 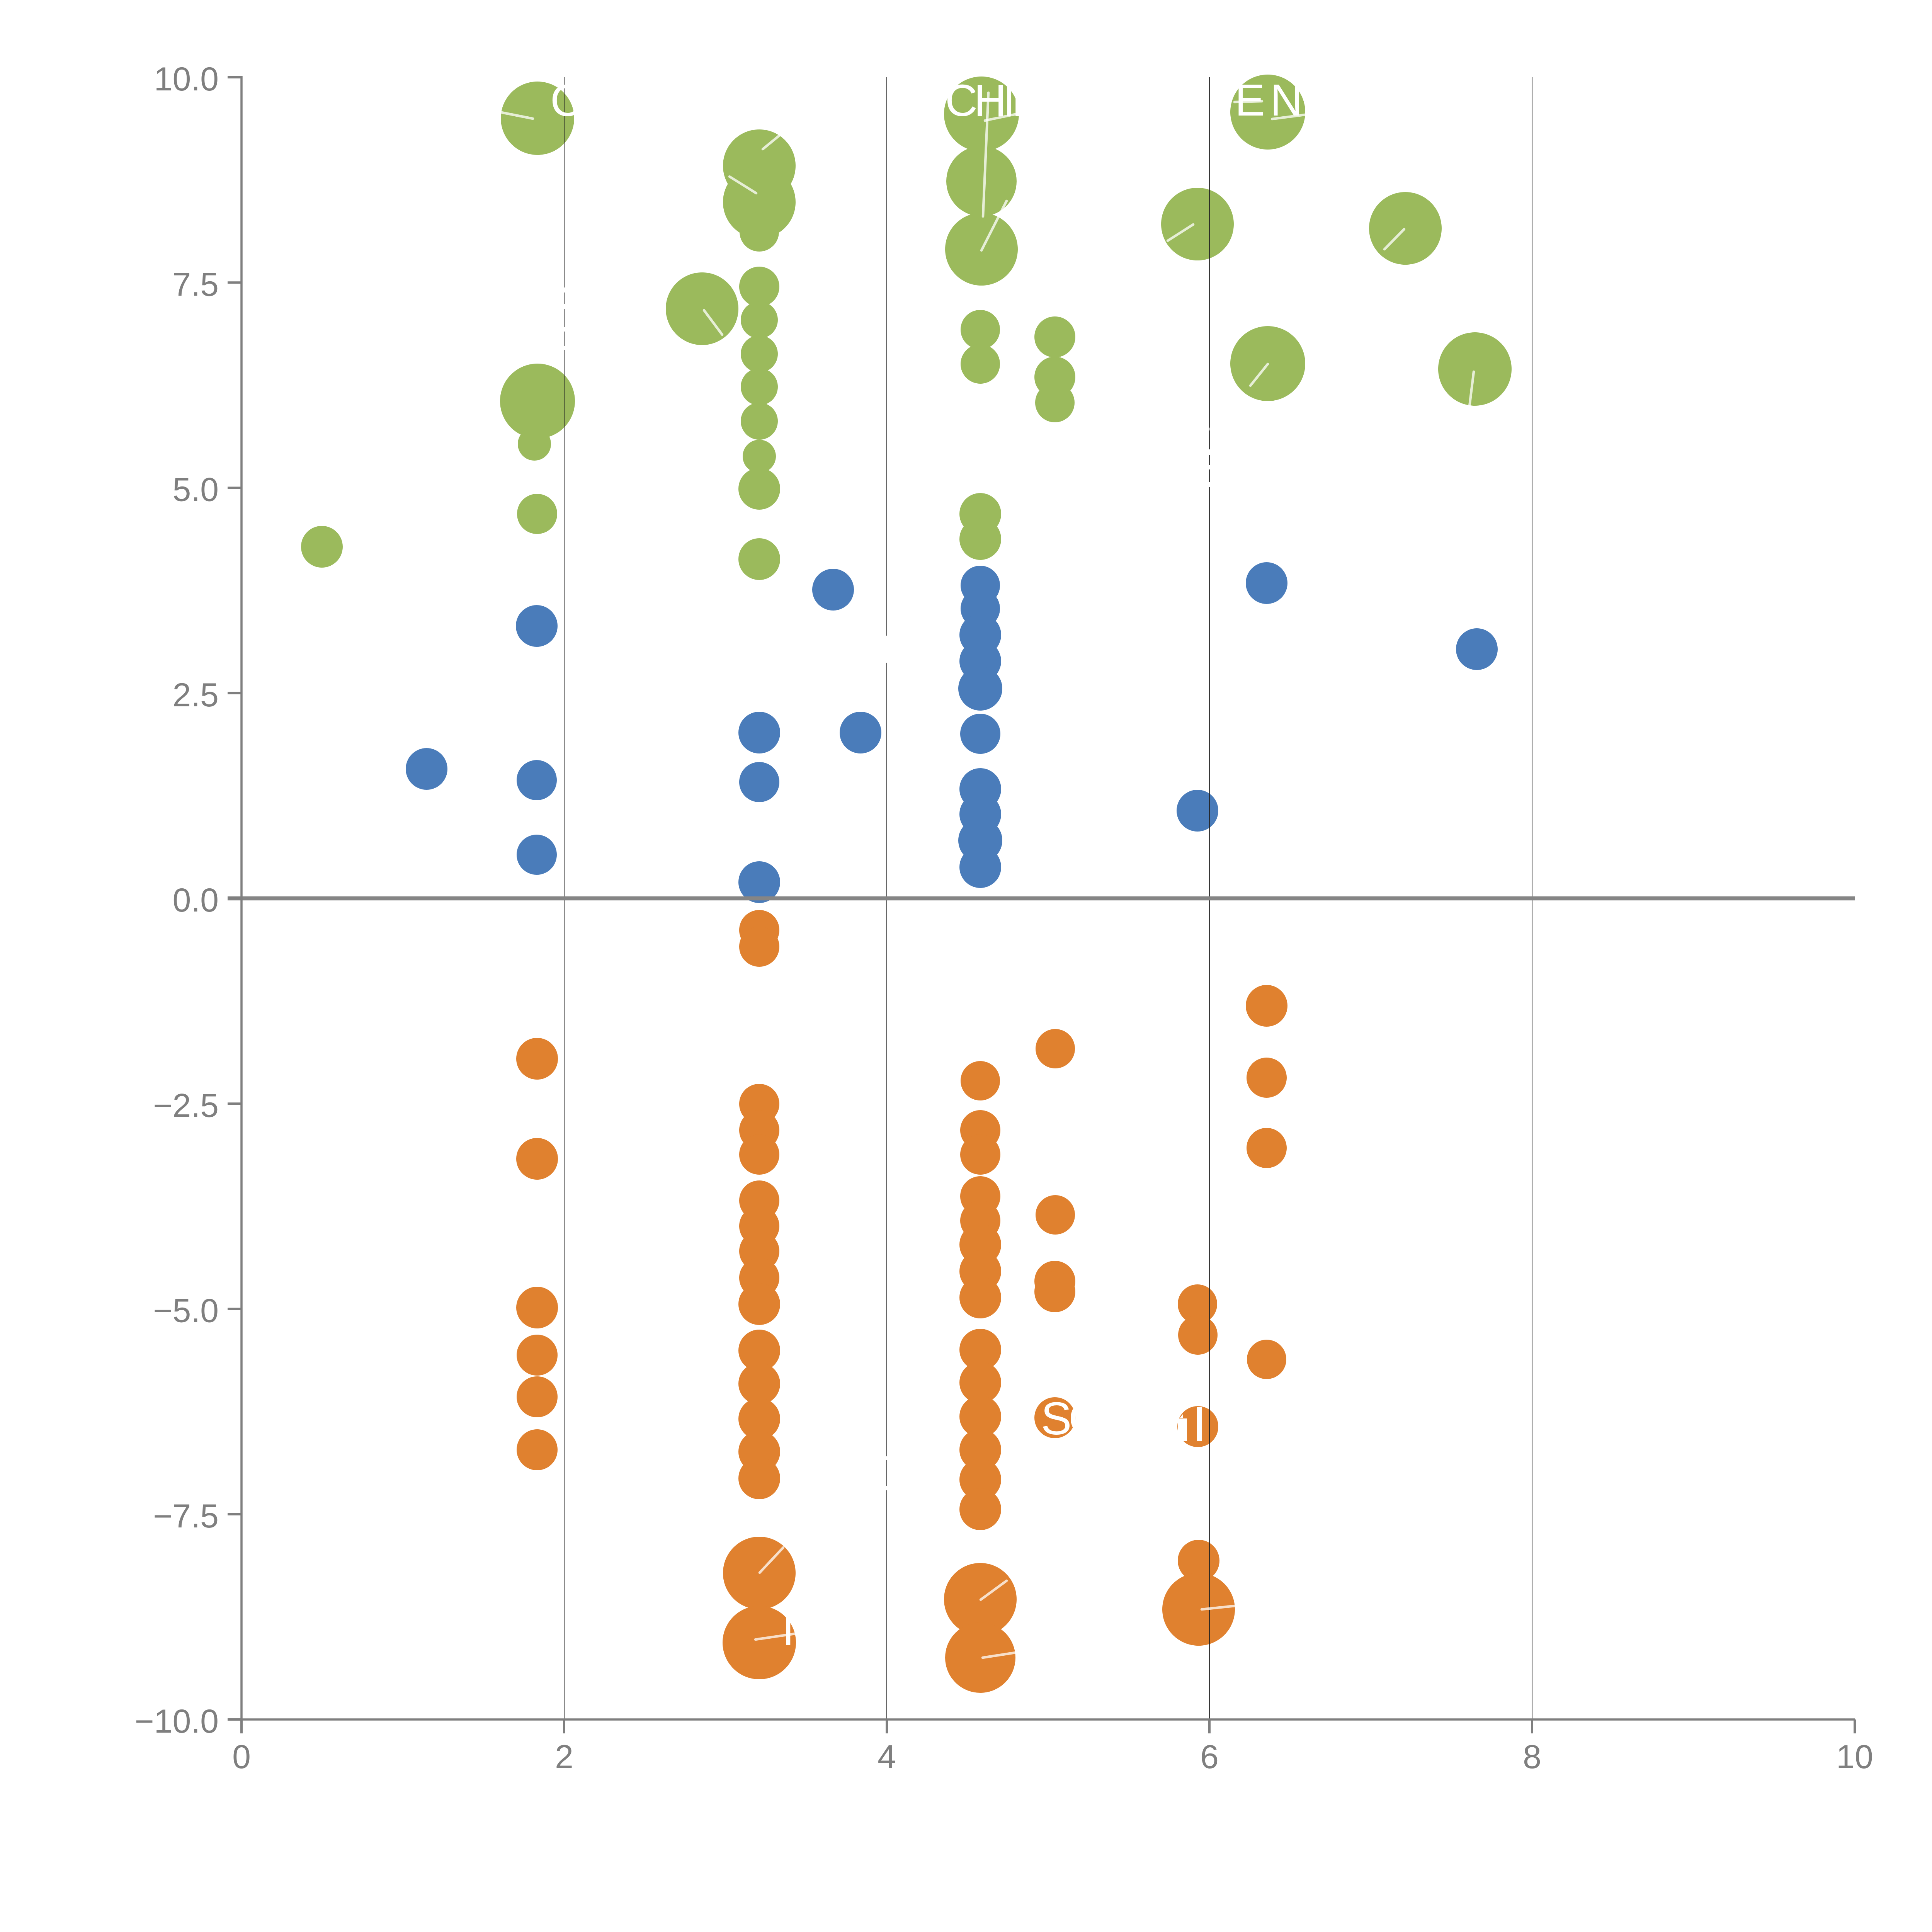 I want to click on svg-text: 10, so click(x=1855, y=1757).